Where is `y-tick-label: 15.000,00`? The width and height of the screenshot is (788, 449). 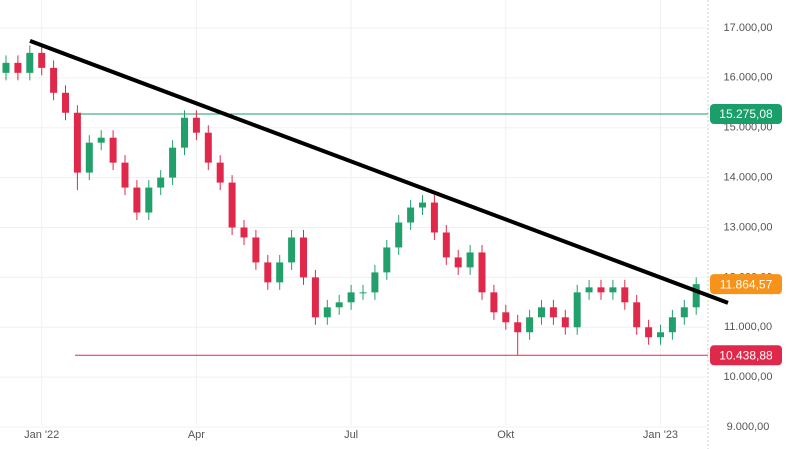 y-tick-label: 15.000,00 is located at coordinates (748, 128).